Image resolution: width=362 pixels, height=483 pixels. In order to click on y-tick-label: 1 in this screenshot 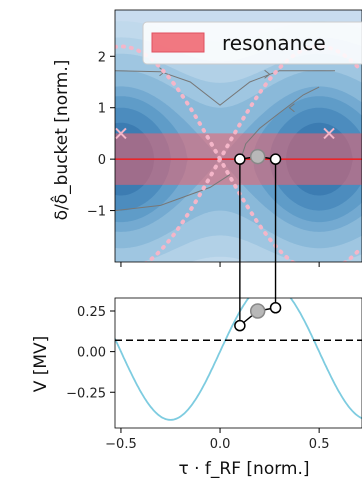, I will do `click(102, 109)`.